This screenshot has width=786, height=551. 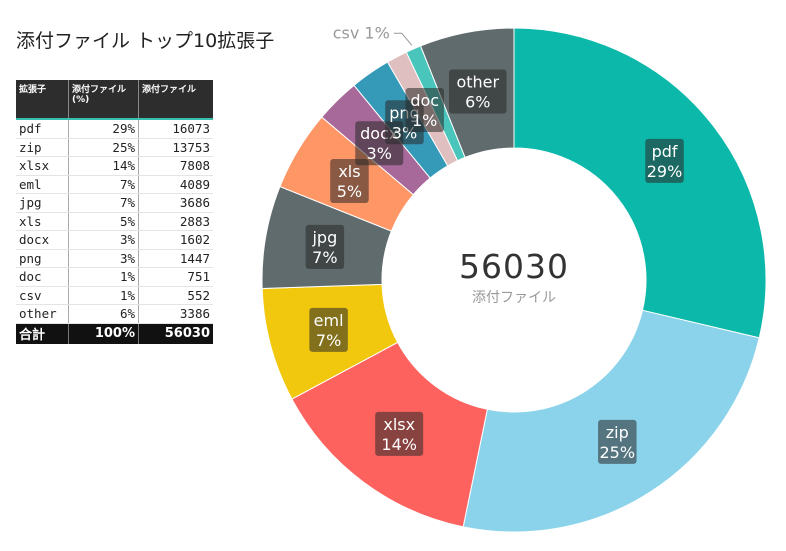 I want to click on table-row: png 3% 1447, so click(x=114, y=258).